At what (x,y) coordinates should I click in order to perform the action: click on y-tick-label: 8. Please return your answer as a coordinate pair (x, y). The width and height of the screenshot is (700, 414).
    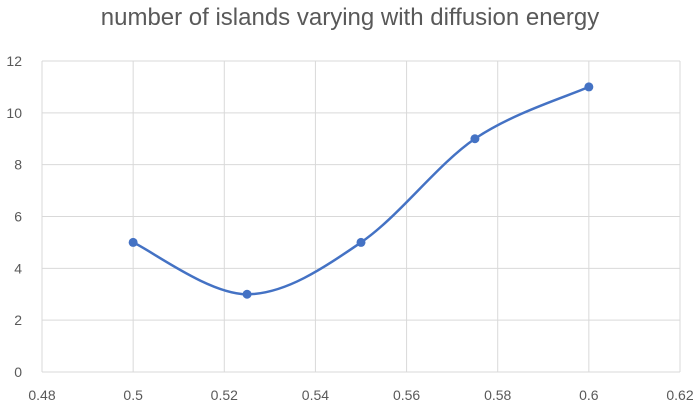
    Looking at the image, I should click on (18, 165).